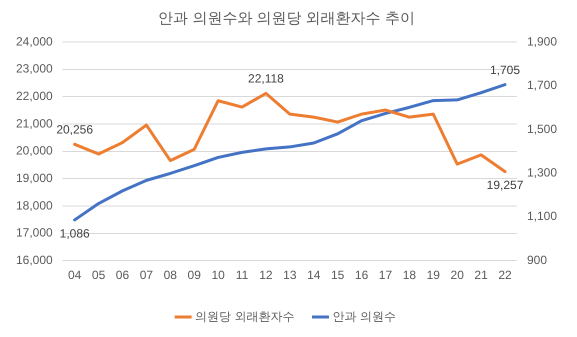  Describe the element at coordinates (314, 275) in the screenshot. I see `x-tick-label: 14` at that location.